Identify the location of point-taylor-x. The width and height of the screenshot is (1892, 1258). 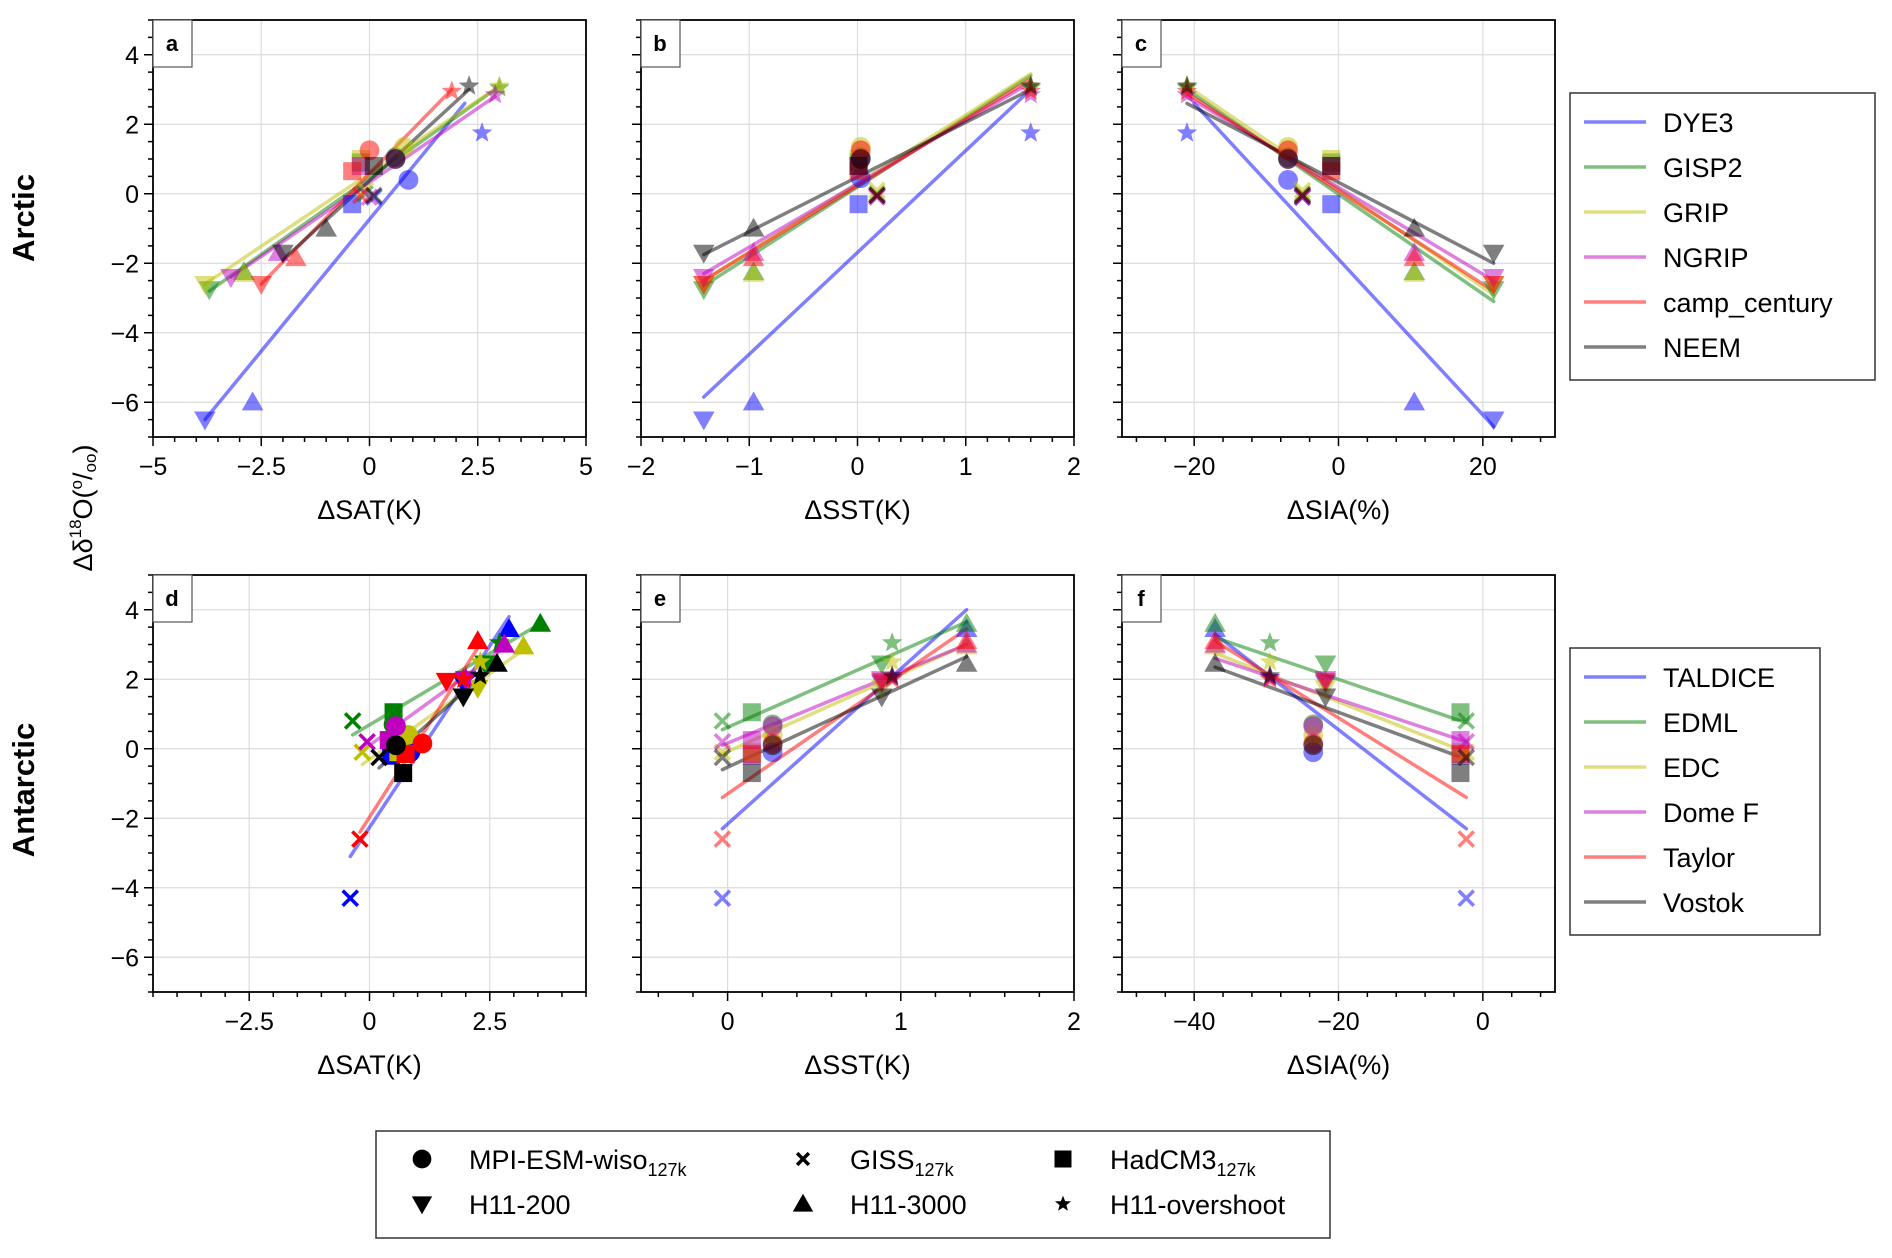
(360, 839).